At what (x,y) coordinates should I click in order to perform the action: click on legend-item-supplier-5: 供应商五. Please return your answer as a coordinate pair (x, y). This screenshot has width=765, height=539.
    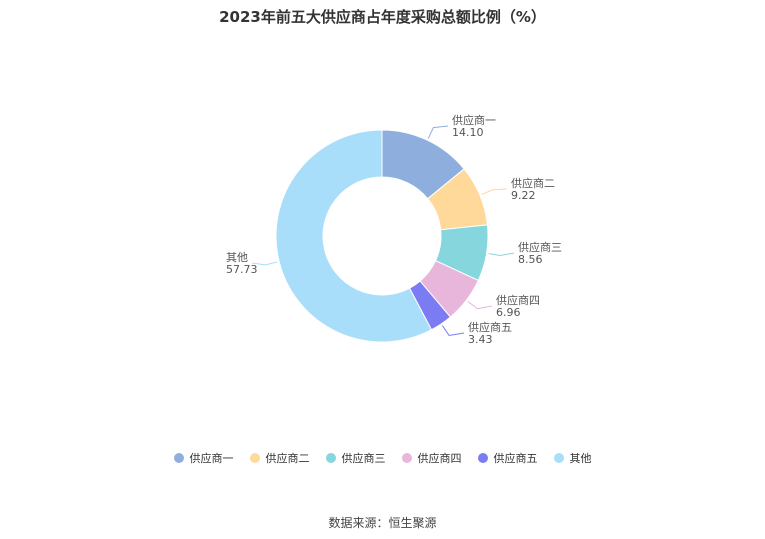
    Looking at the image, I should click on (507, 458).